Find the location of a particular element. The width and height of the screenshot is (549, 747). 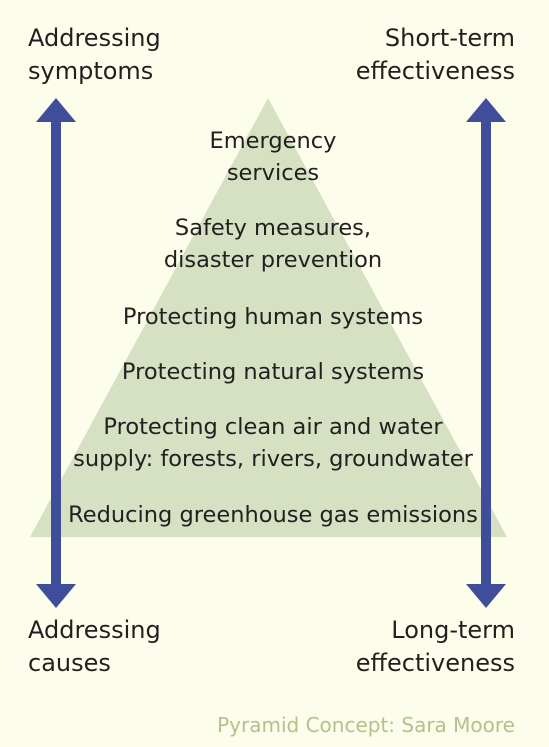

level-text-line: Reducing greenhouse gas emissions is located at coordinates (273, 515).